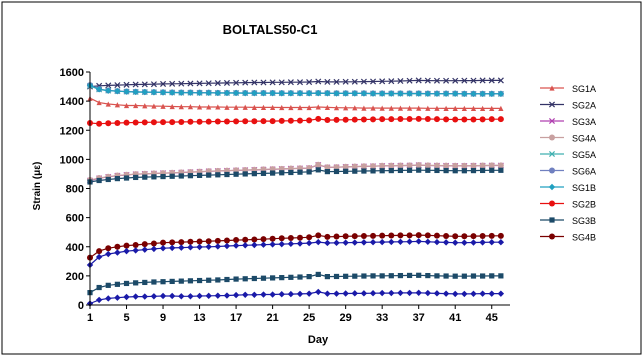 The width and height of the screenshot is (643, 361). Describe the element at coordinates (584, 205) in the screenshot. I see `legend-label: SG2B` at that location.